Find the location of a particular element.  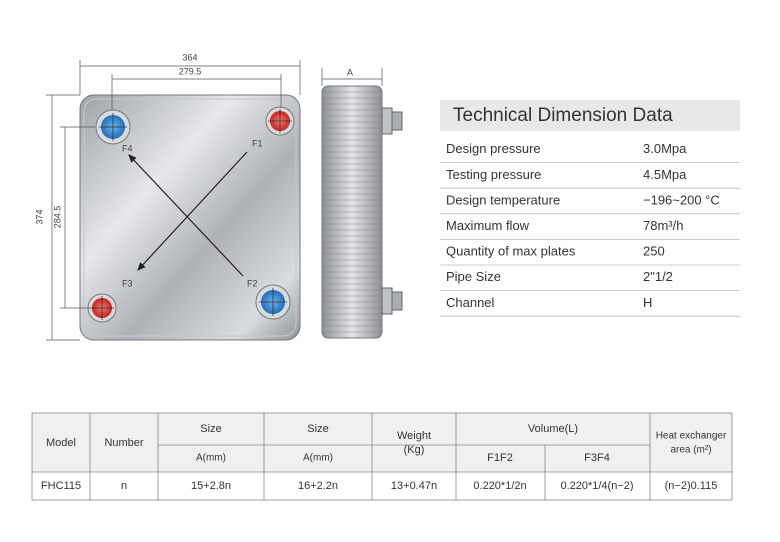

port-f1 is located at coordinates (280, 121).